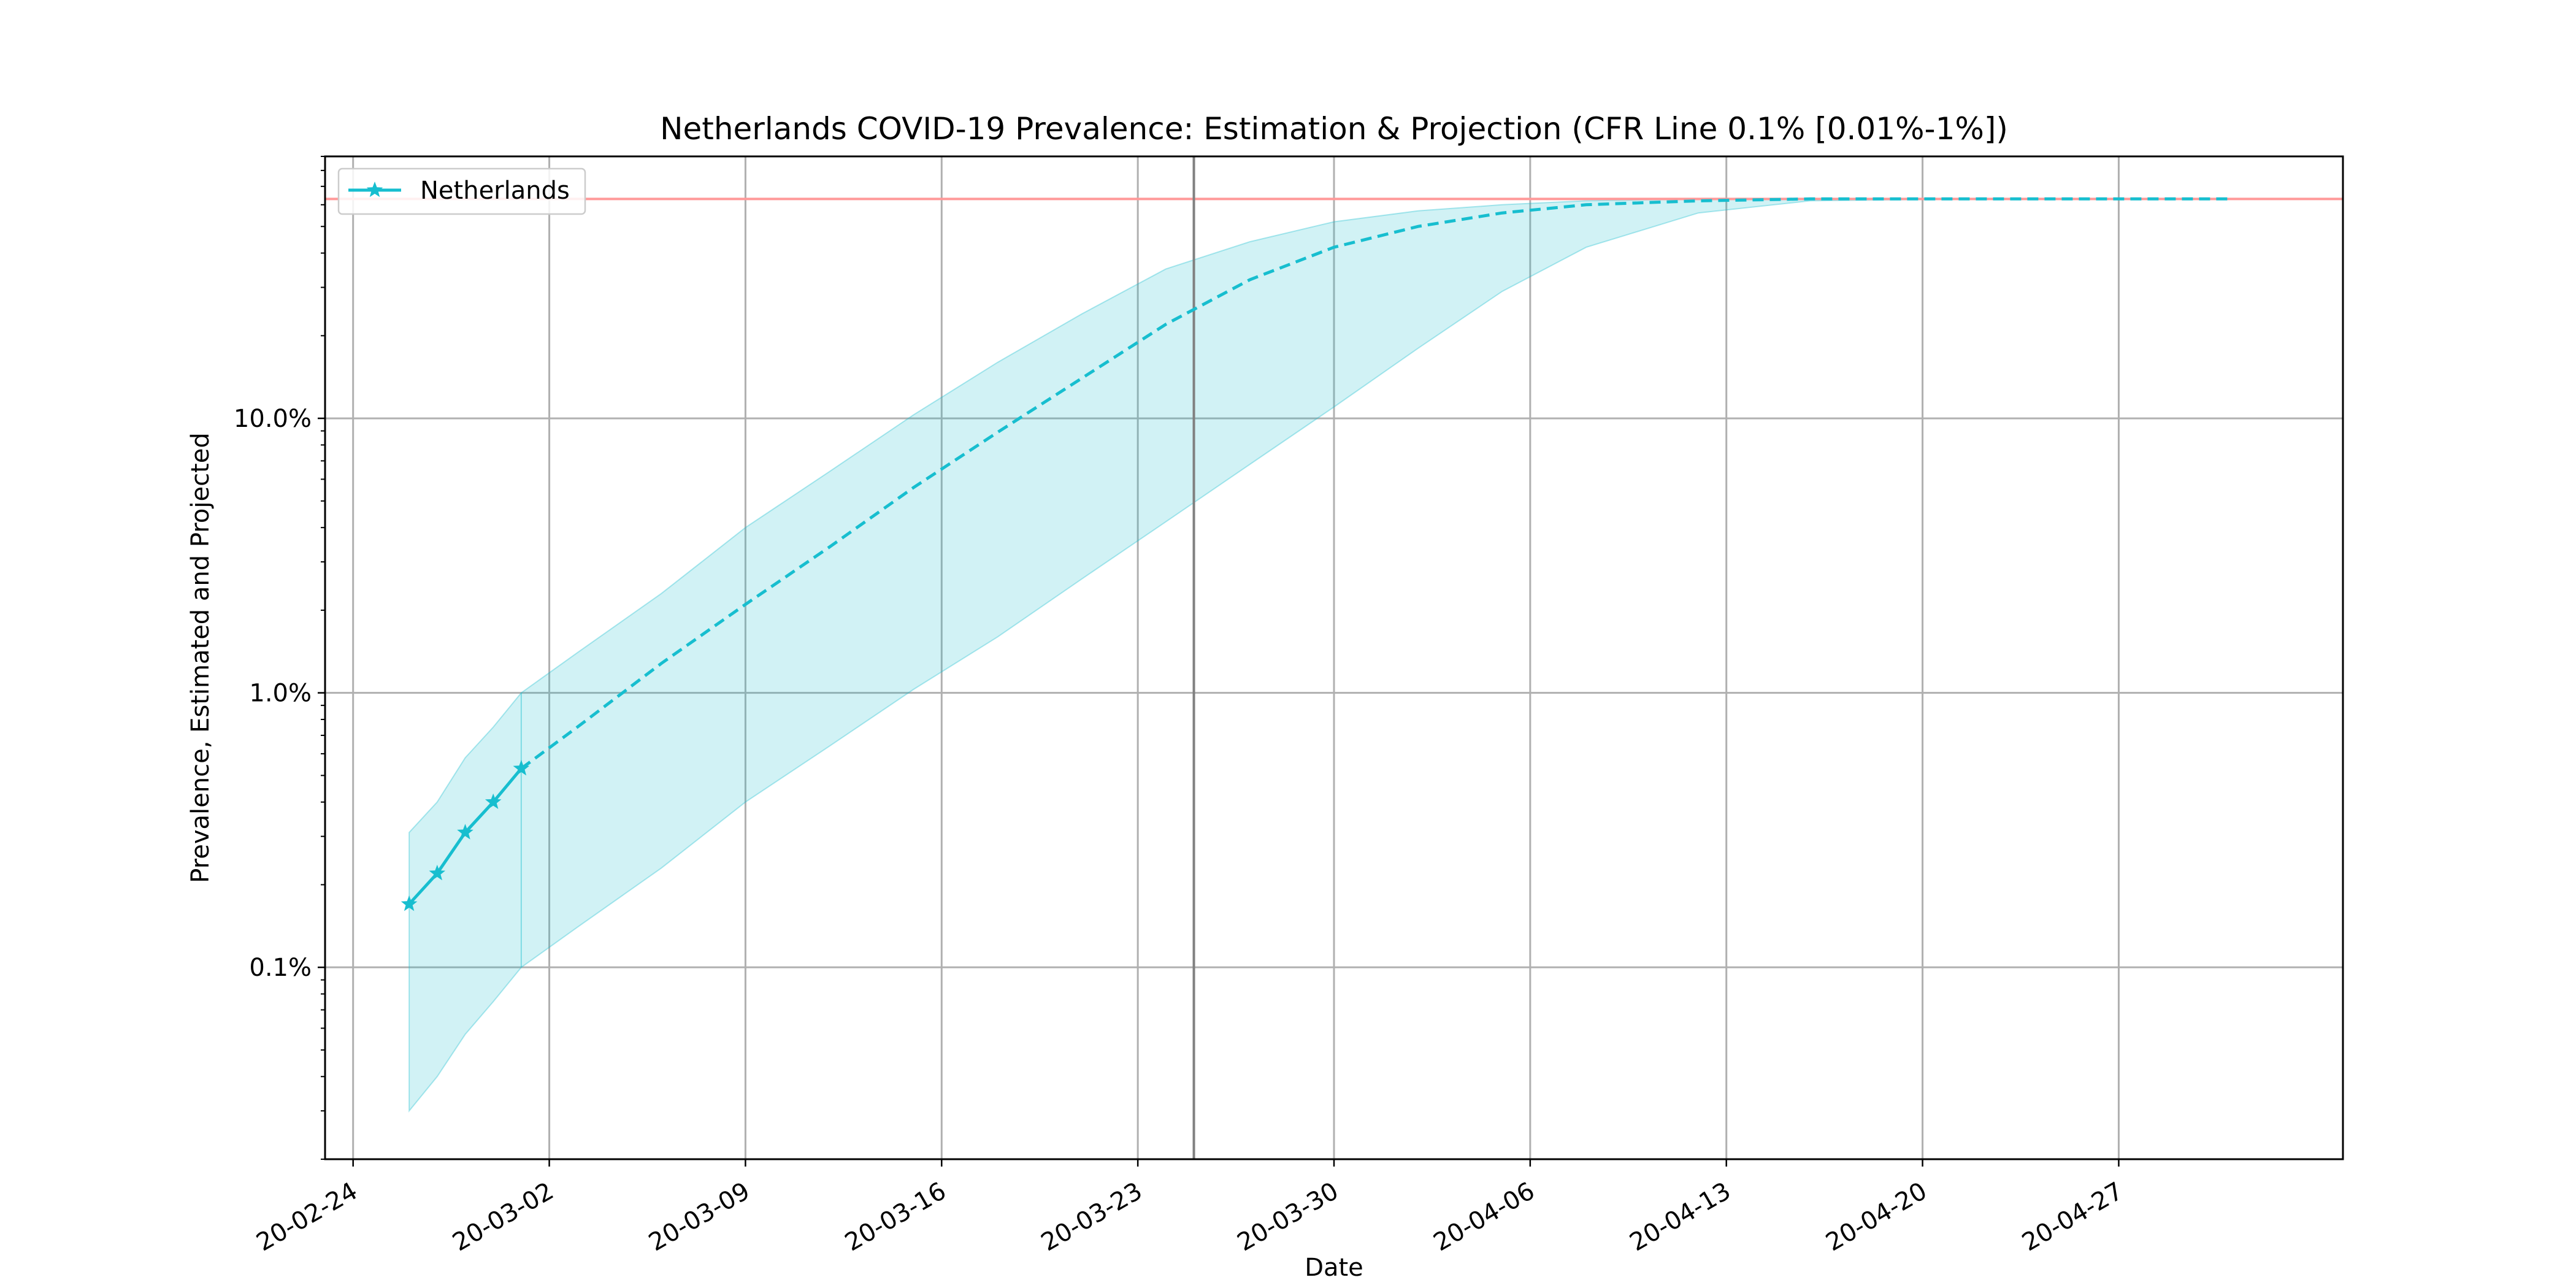  I want to click on legend-marker-star, so click(374, 189).